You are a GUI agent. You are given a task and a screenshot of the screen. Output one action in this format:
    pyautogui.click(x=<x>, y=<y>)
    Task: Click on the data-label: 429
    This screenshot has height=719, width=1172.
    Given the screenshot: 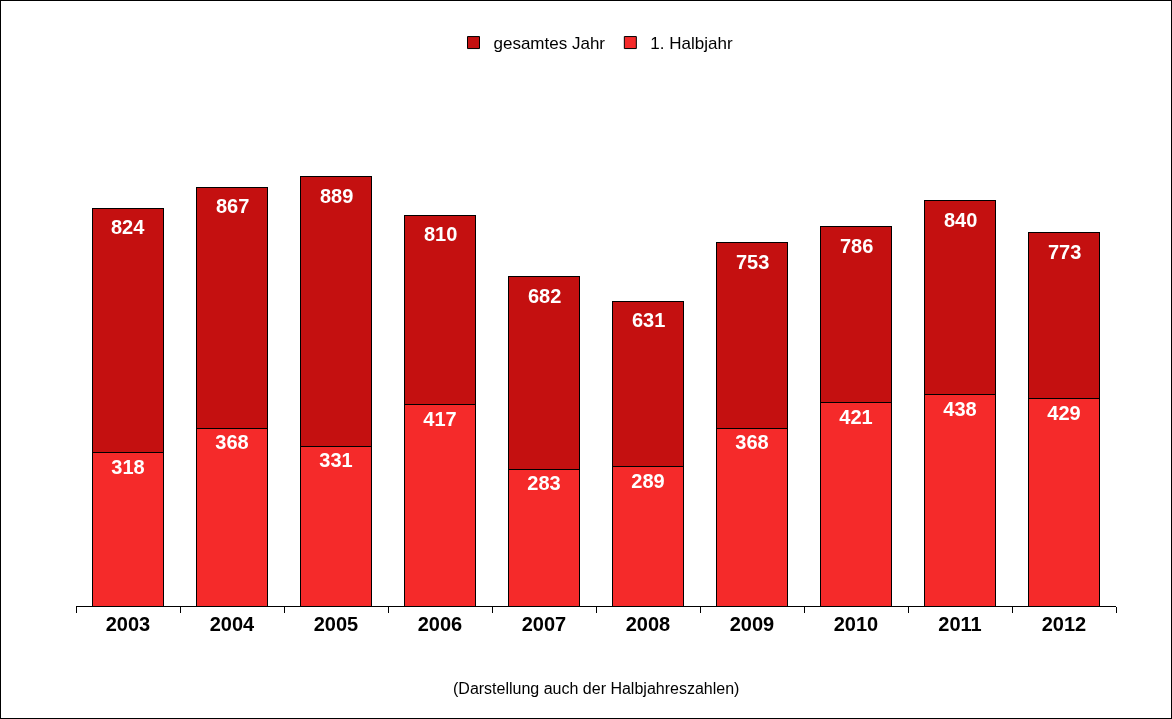 What is the action you would take?
    pyautogui.click(x=1064, y=412)
    